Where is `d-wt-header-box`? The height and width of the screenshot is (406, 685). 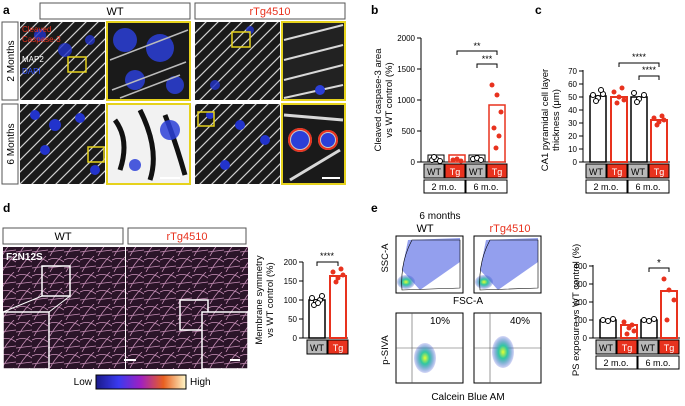
d-wt-header-box is located at coordinates (63, 236).